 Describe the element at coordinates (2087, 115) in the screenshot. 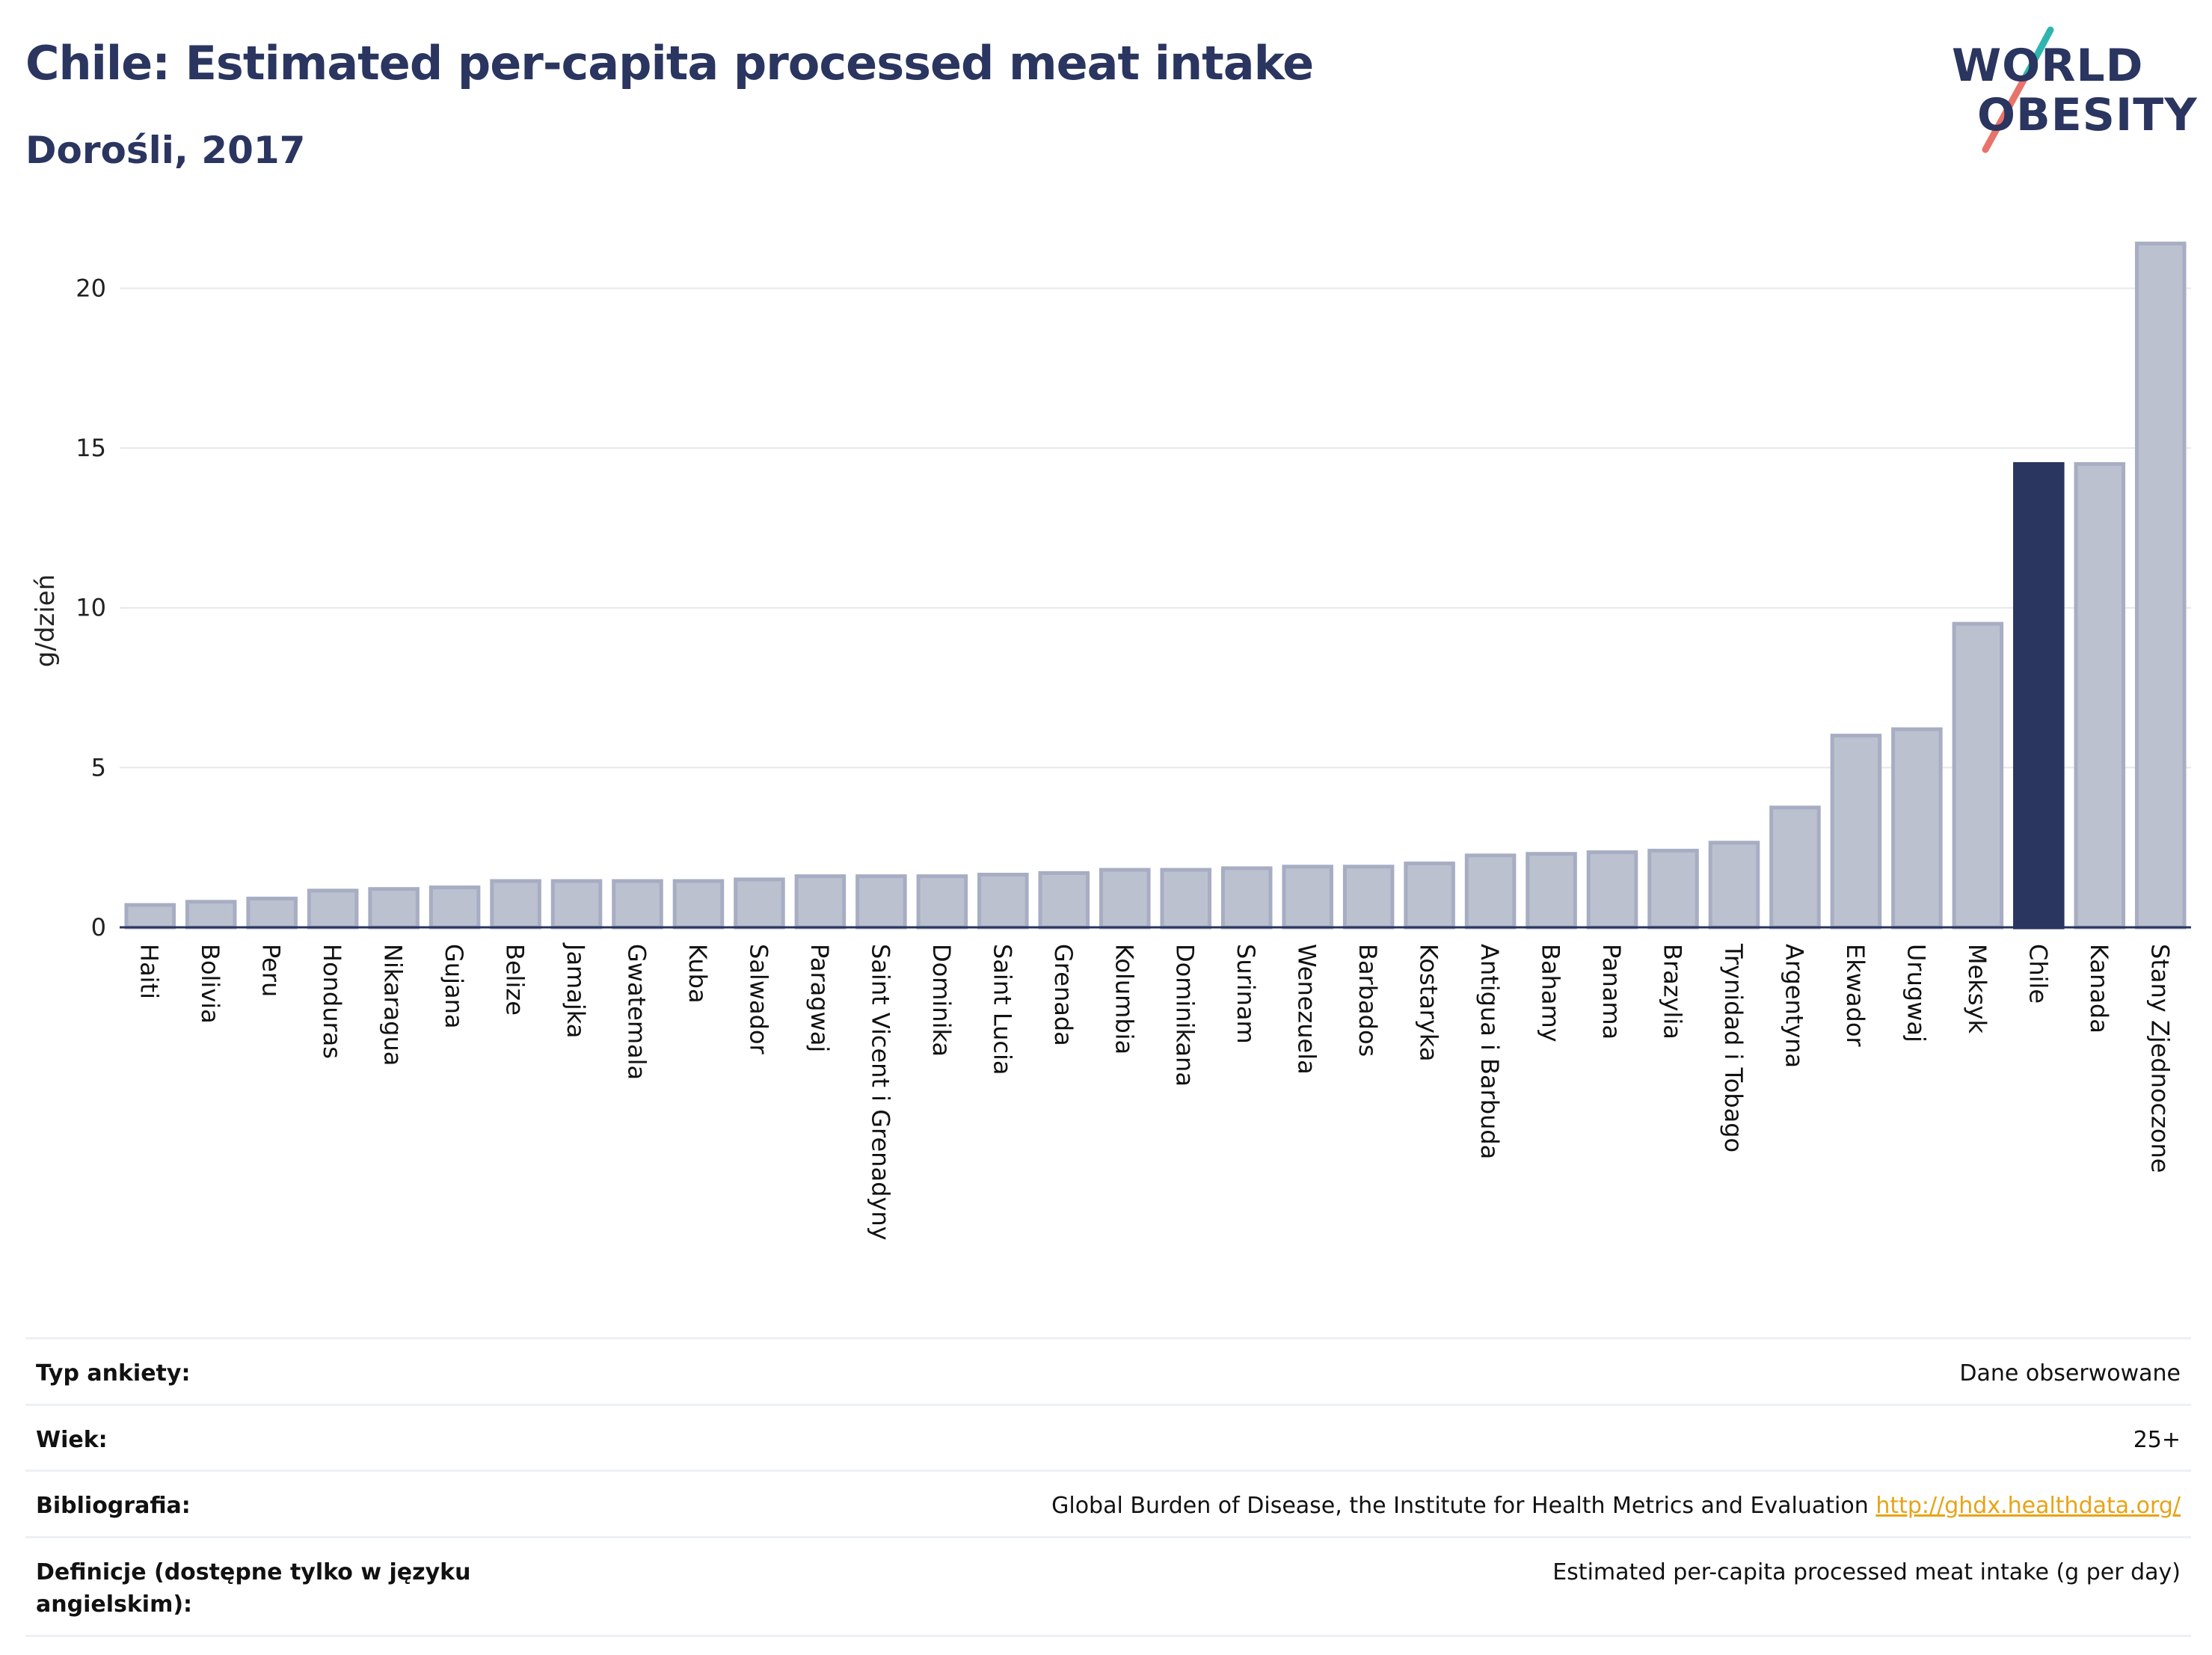

I see `logo-line-2: OBESITY` at that location.